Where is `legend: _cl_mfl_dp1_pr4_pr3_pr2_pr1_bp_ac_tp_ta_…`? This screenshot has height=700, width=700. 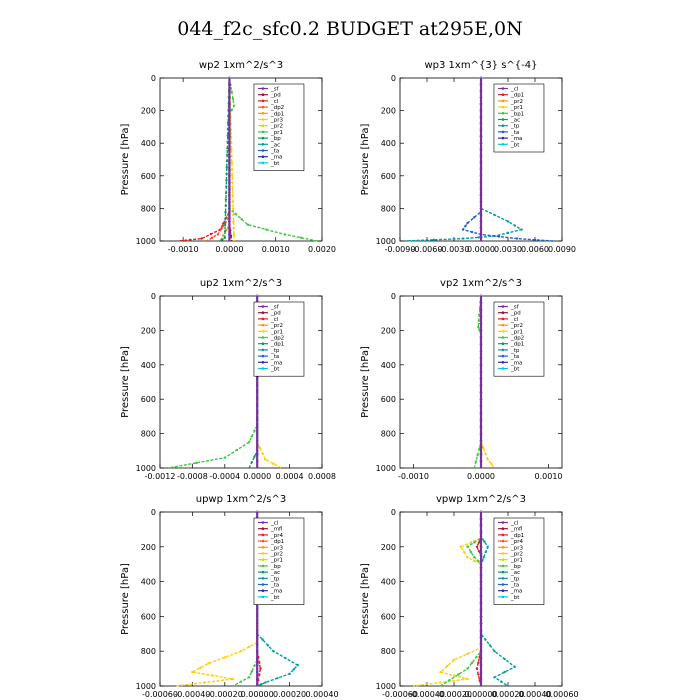
legend: _cl_mfl_dp1_pr4_pr3_pr2_pr1_bp_ac_tp_ta_… is located at coordinates (519, 561).